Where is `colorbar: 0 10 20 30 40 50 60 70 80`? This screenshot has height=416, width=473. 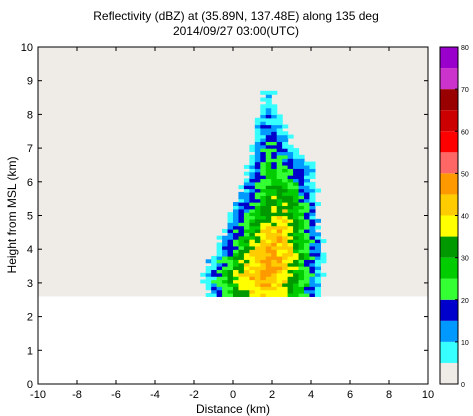
colorbar: 0 10 20 30 40 50 60 70 80 is located at coordinates (454, 217).